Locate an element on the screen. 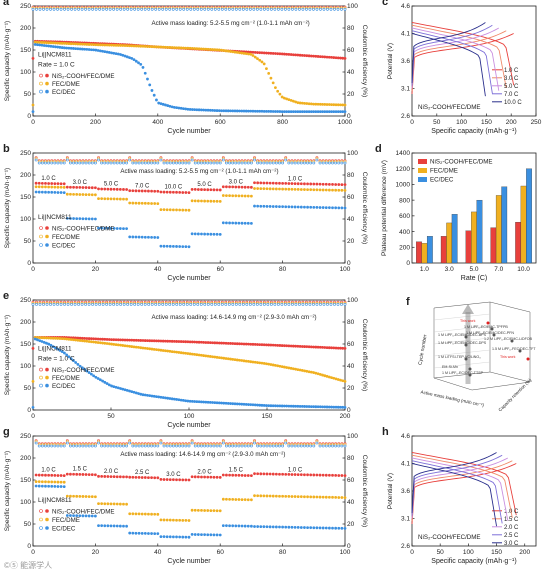  y-tick-label: 250 is located at coordinates (25, 153).